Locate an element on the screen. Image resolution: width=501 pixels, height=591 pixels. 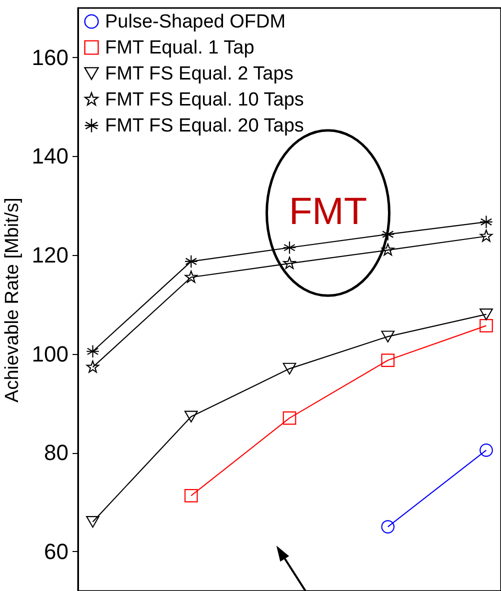
legend-label: FMT FS Equal. 10 Taps is located at coordinates (204, 100).